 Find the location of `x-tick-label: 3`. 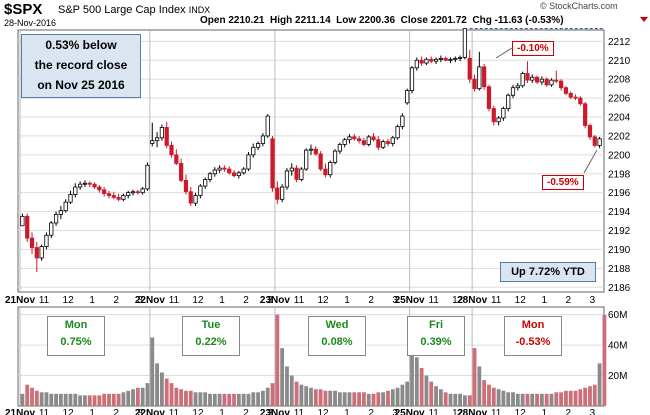

x-tick-label: 3 is located at coordinates (140, 411).